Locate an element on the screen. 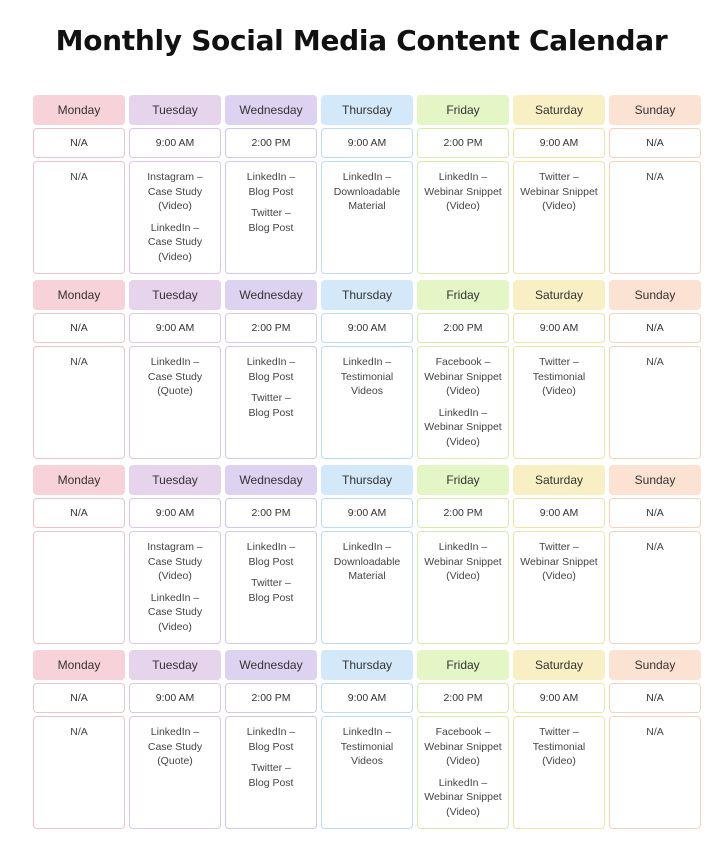 The image size is (723, 861). post-entry: Twitter – Webinar Snippet (Video) is located at coordinates (559, 191).